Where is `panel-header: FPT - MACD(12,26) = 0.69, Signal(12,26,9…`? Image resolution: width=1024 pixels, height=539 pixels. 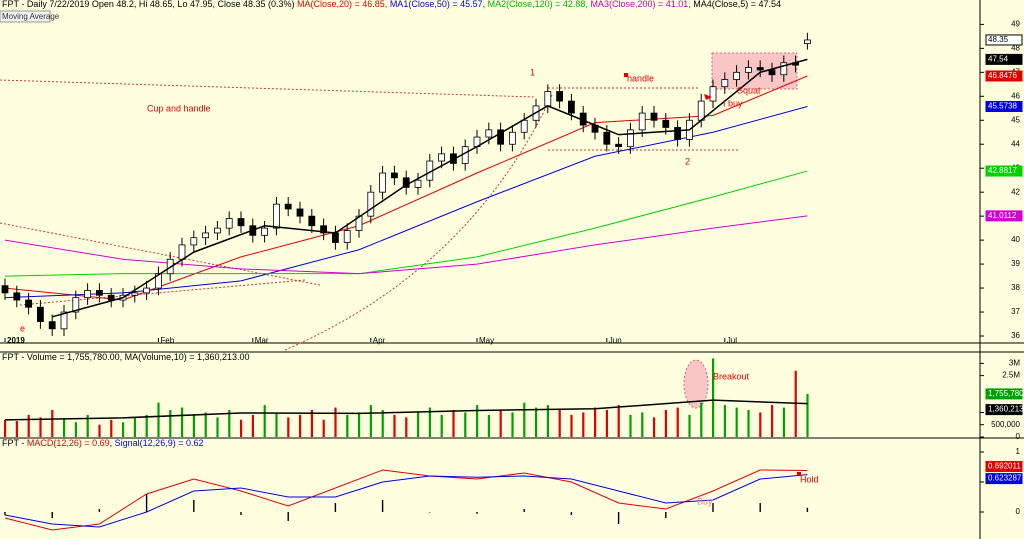 panel-header: FPT - MACD(12,26) = 0.69, Signal(12,26,9… is located at coordinates (102, 443).